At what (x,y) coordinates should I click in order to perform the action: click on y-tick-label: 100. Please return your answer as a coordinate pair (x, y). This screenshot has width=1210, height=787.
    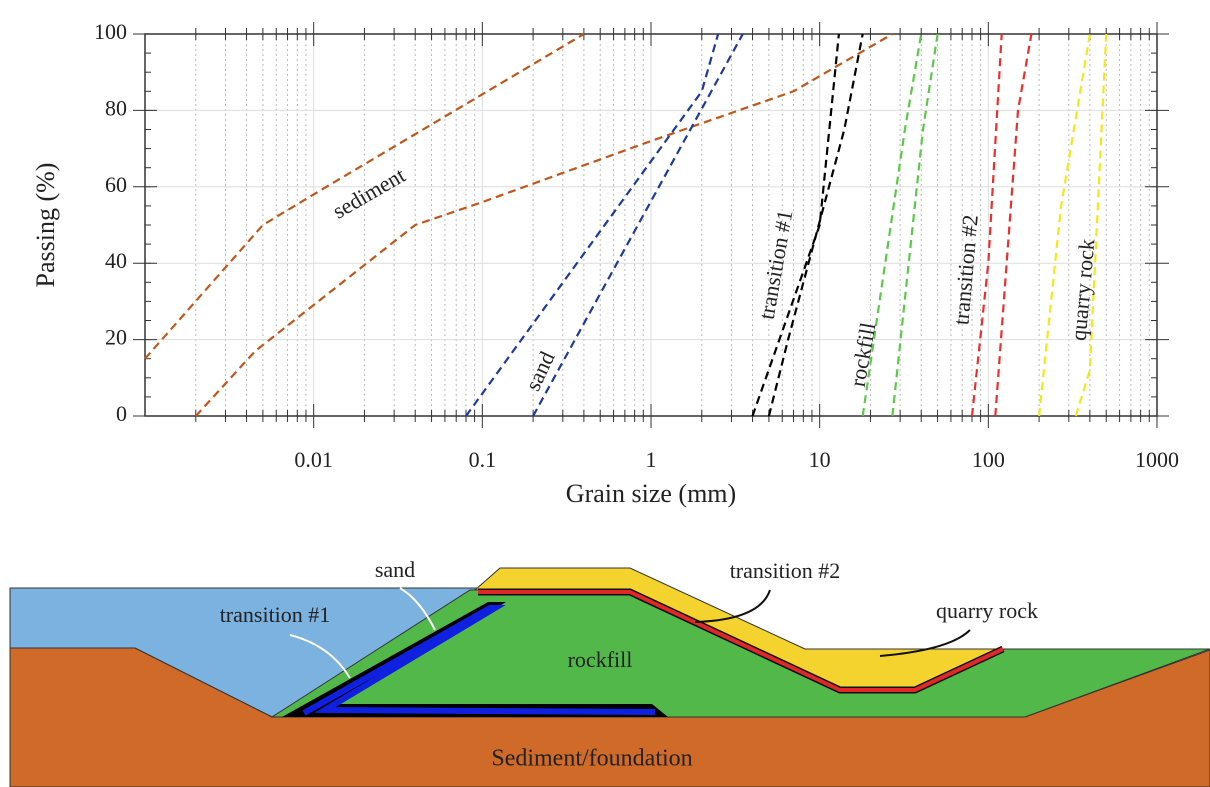
    Looking at the image, I should click on (110, 31).